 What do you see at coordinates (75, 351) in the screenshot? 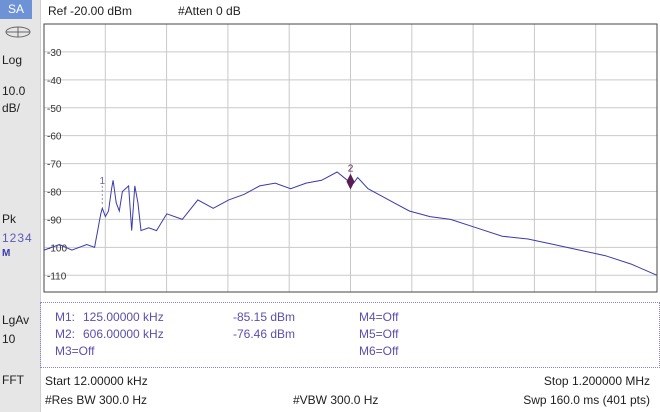
I see `marker-3-status: M3=Off` at bounding box center [75, 351].